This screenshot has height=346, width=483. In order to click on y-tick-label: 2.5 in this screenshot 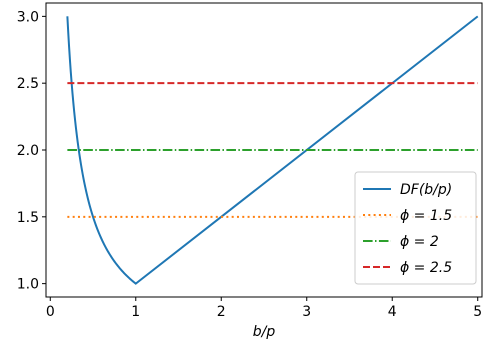, I will do `click(28, 84)`.